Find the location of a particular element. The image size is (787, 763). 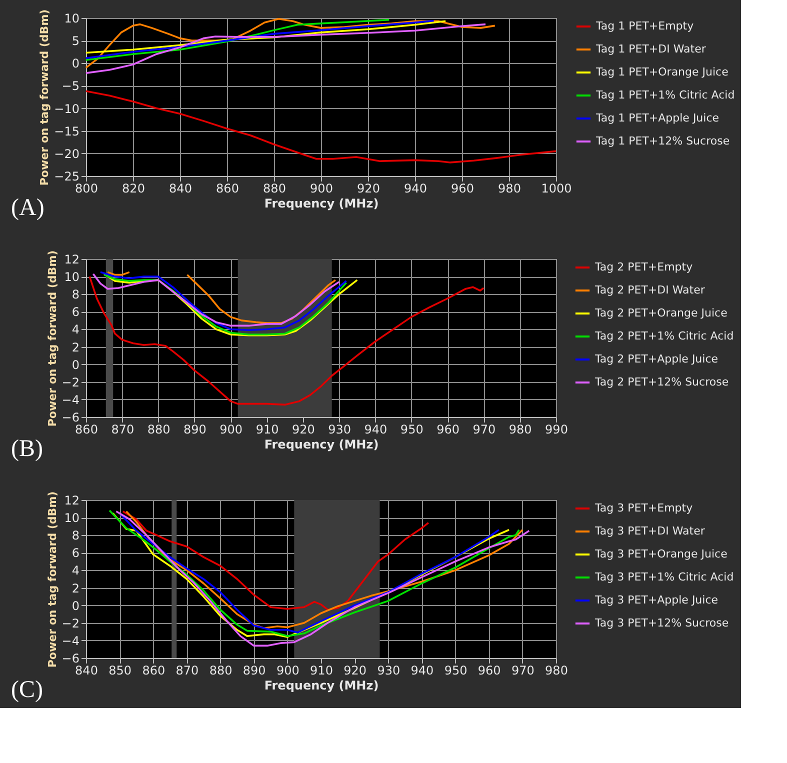

text: (C) is located at coordinates (27, 690).